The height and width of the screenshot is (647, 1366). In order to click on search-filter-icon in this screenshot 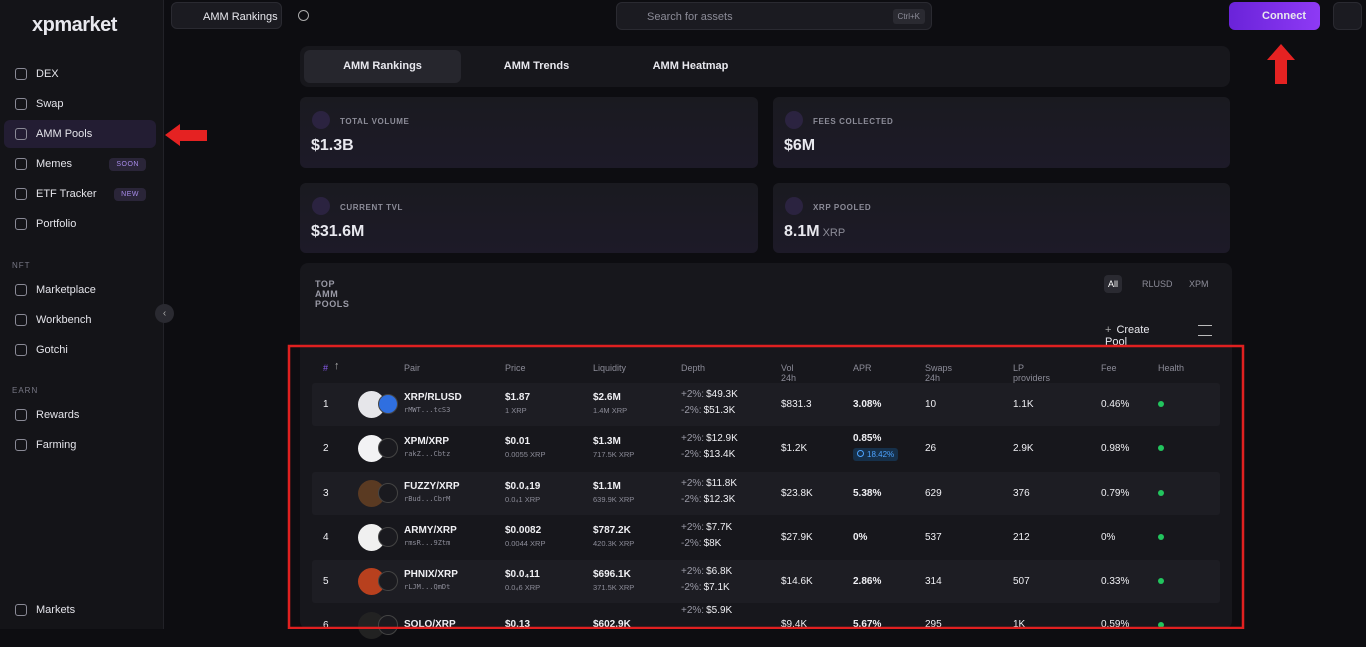, I will do `click(1205, 330)`.